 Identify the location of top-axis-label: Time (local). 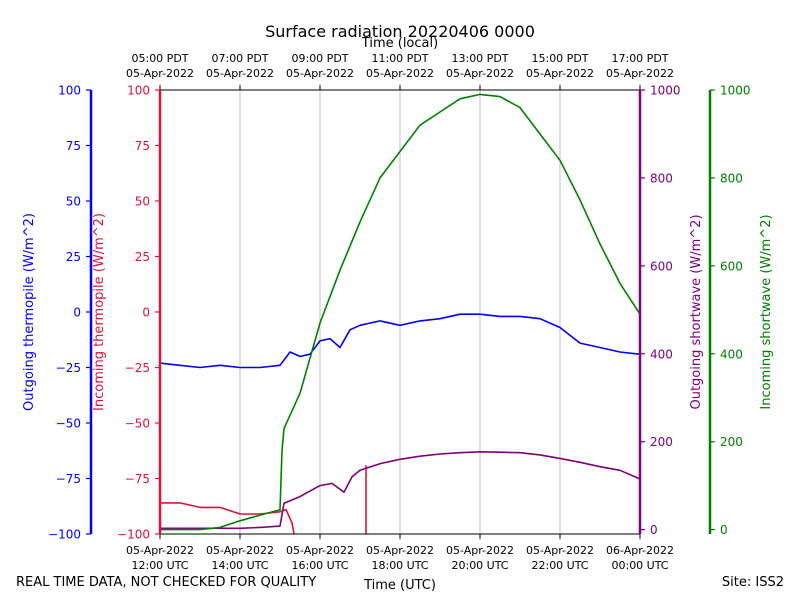
(399, 43).